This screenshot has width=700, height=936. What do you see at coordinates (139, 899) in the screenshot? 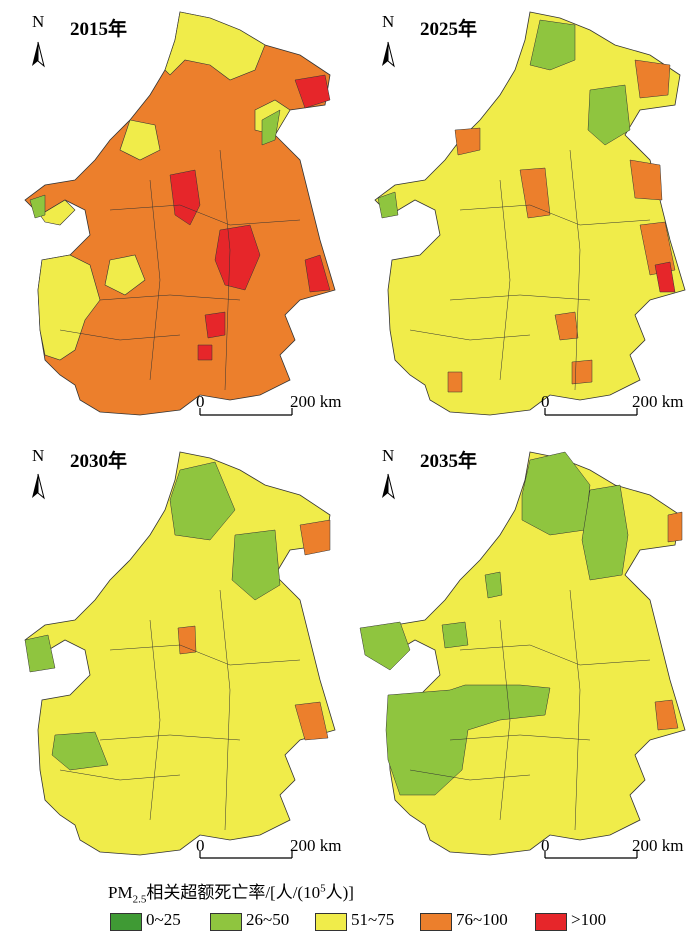
I see `legend-title-sub: 2.5` at bounding box center [139, 899].